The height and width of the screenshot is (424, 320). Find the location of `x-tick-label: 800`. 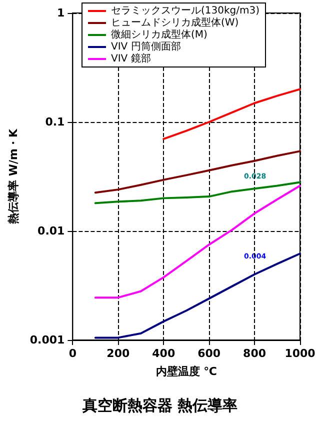

x-tick-label: 800 is located at coordinates (254, 353).